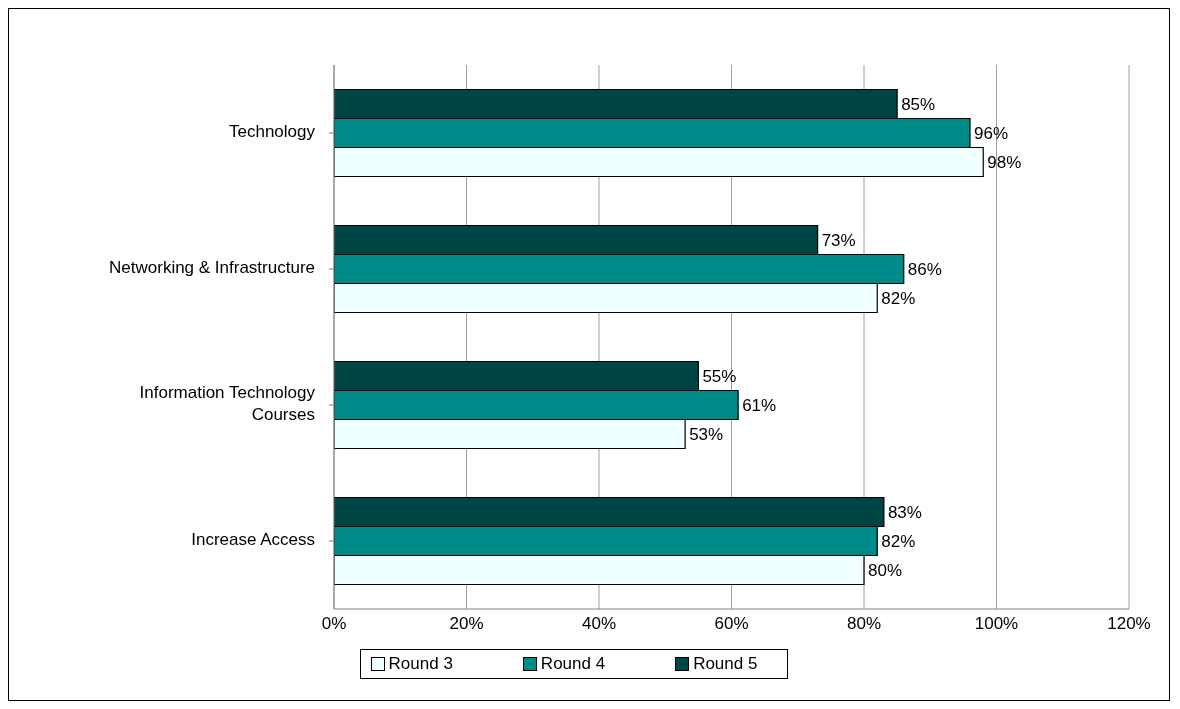 Image resolution: width=1180 pixels, height=709 pixels. What do you see at coordinates (420, 664) in the screenshot?
I see `legend-label: Round 3` at bounding box center [420, 664].